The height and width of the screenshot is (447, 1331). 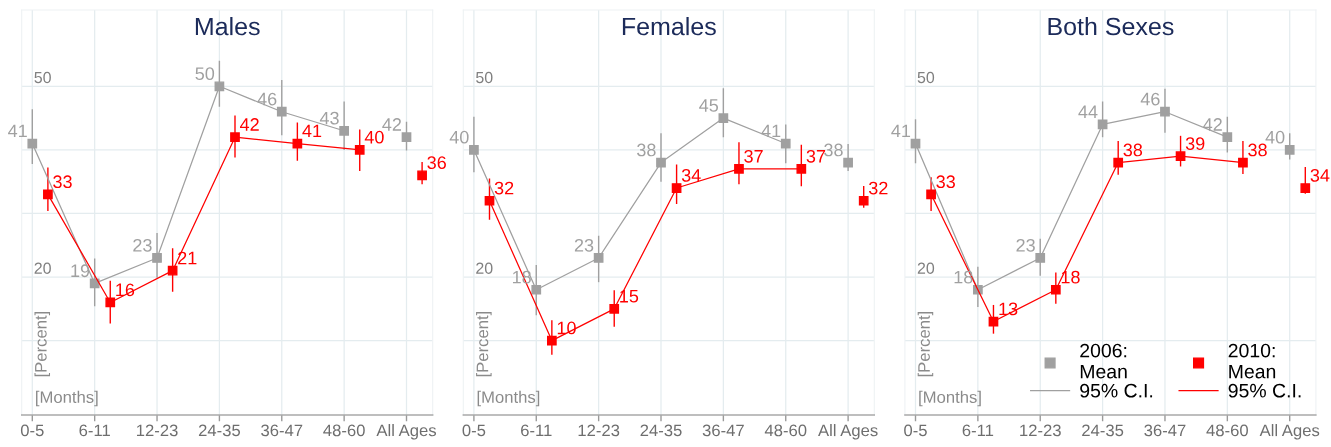 What do you see at coordinates (187, 258) in the screenshot?
I see `data-label: 21` at bounding box center [187, 258].